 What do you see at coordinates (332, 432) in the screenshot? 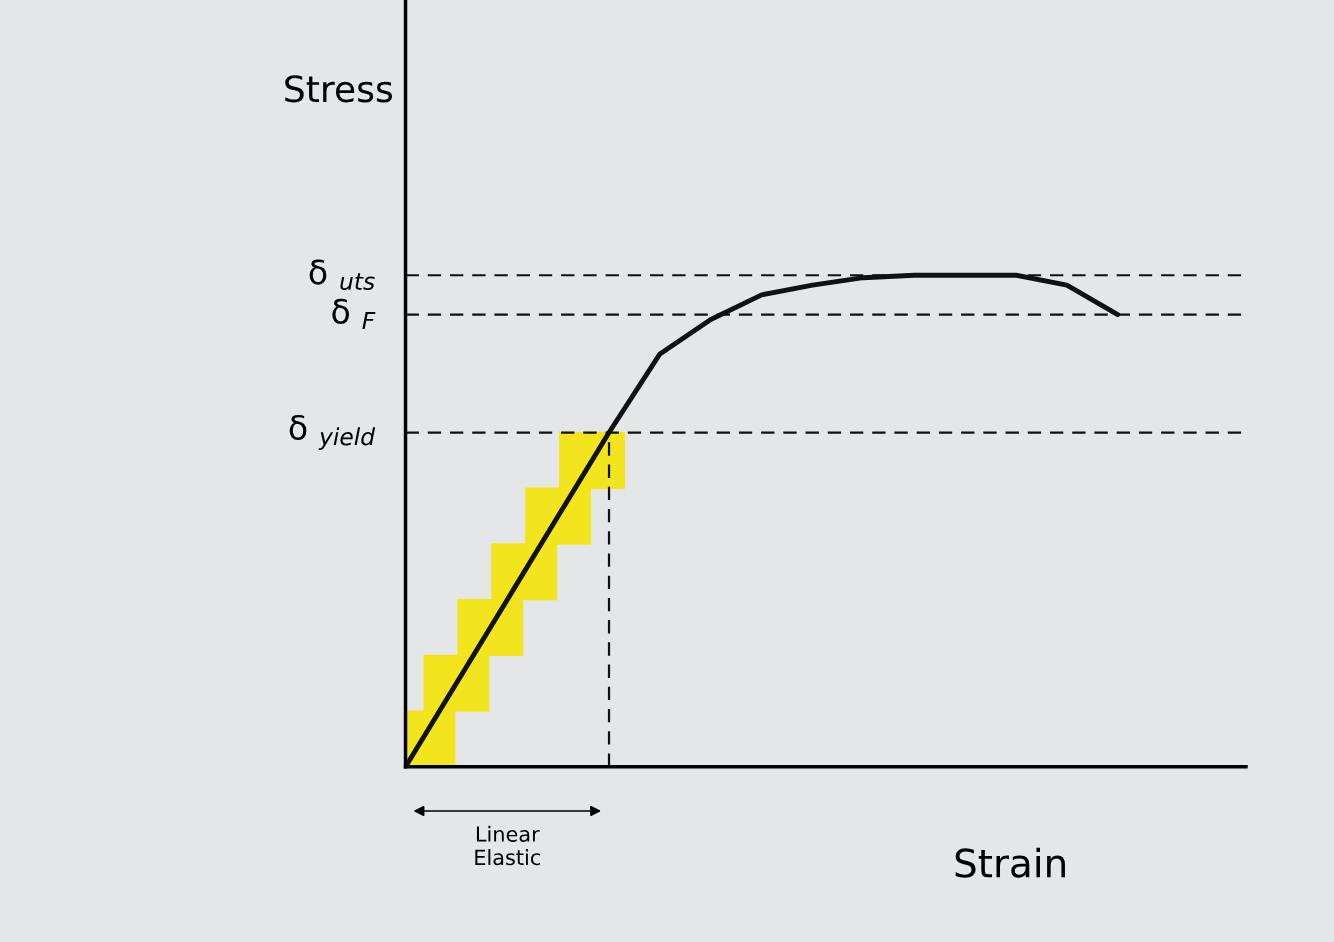
I see `ref-line-label: δ $_{yield}$` at bounding box center [332, 432].